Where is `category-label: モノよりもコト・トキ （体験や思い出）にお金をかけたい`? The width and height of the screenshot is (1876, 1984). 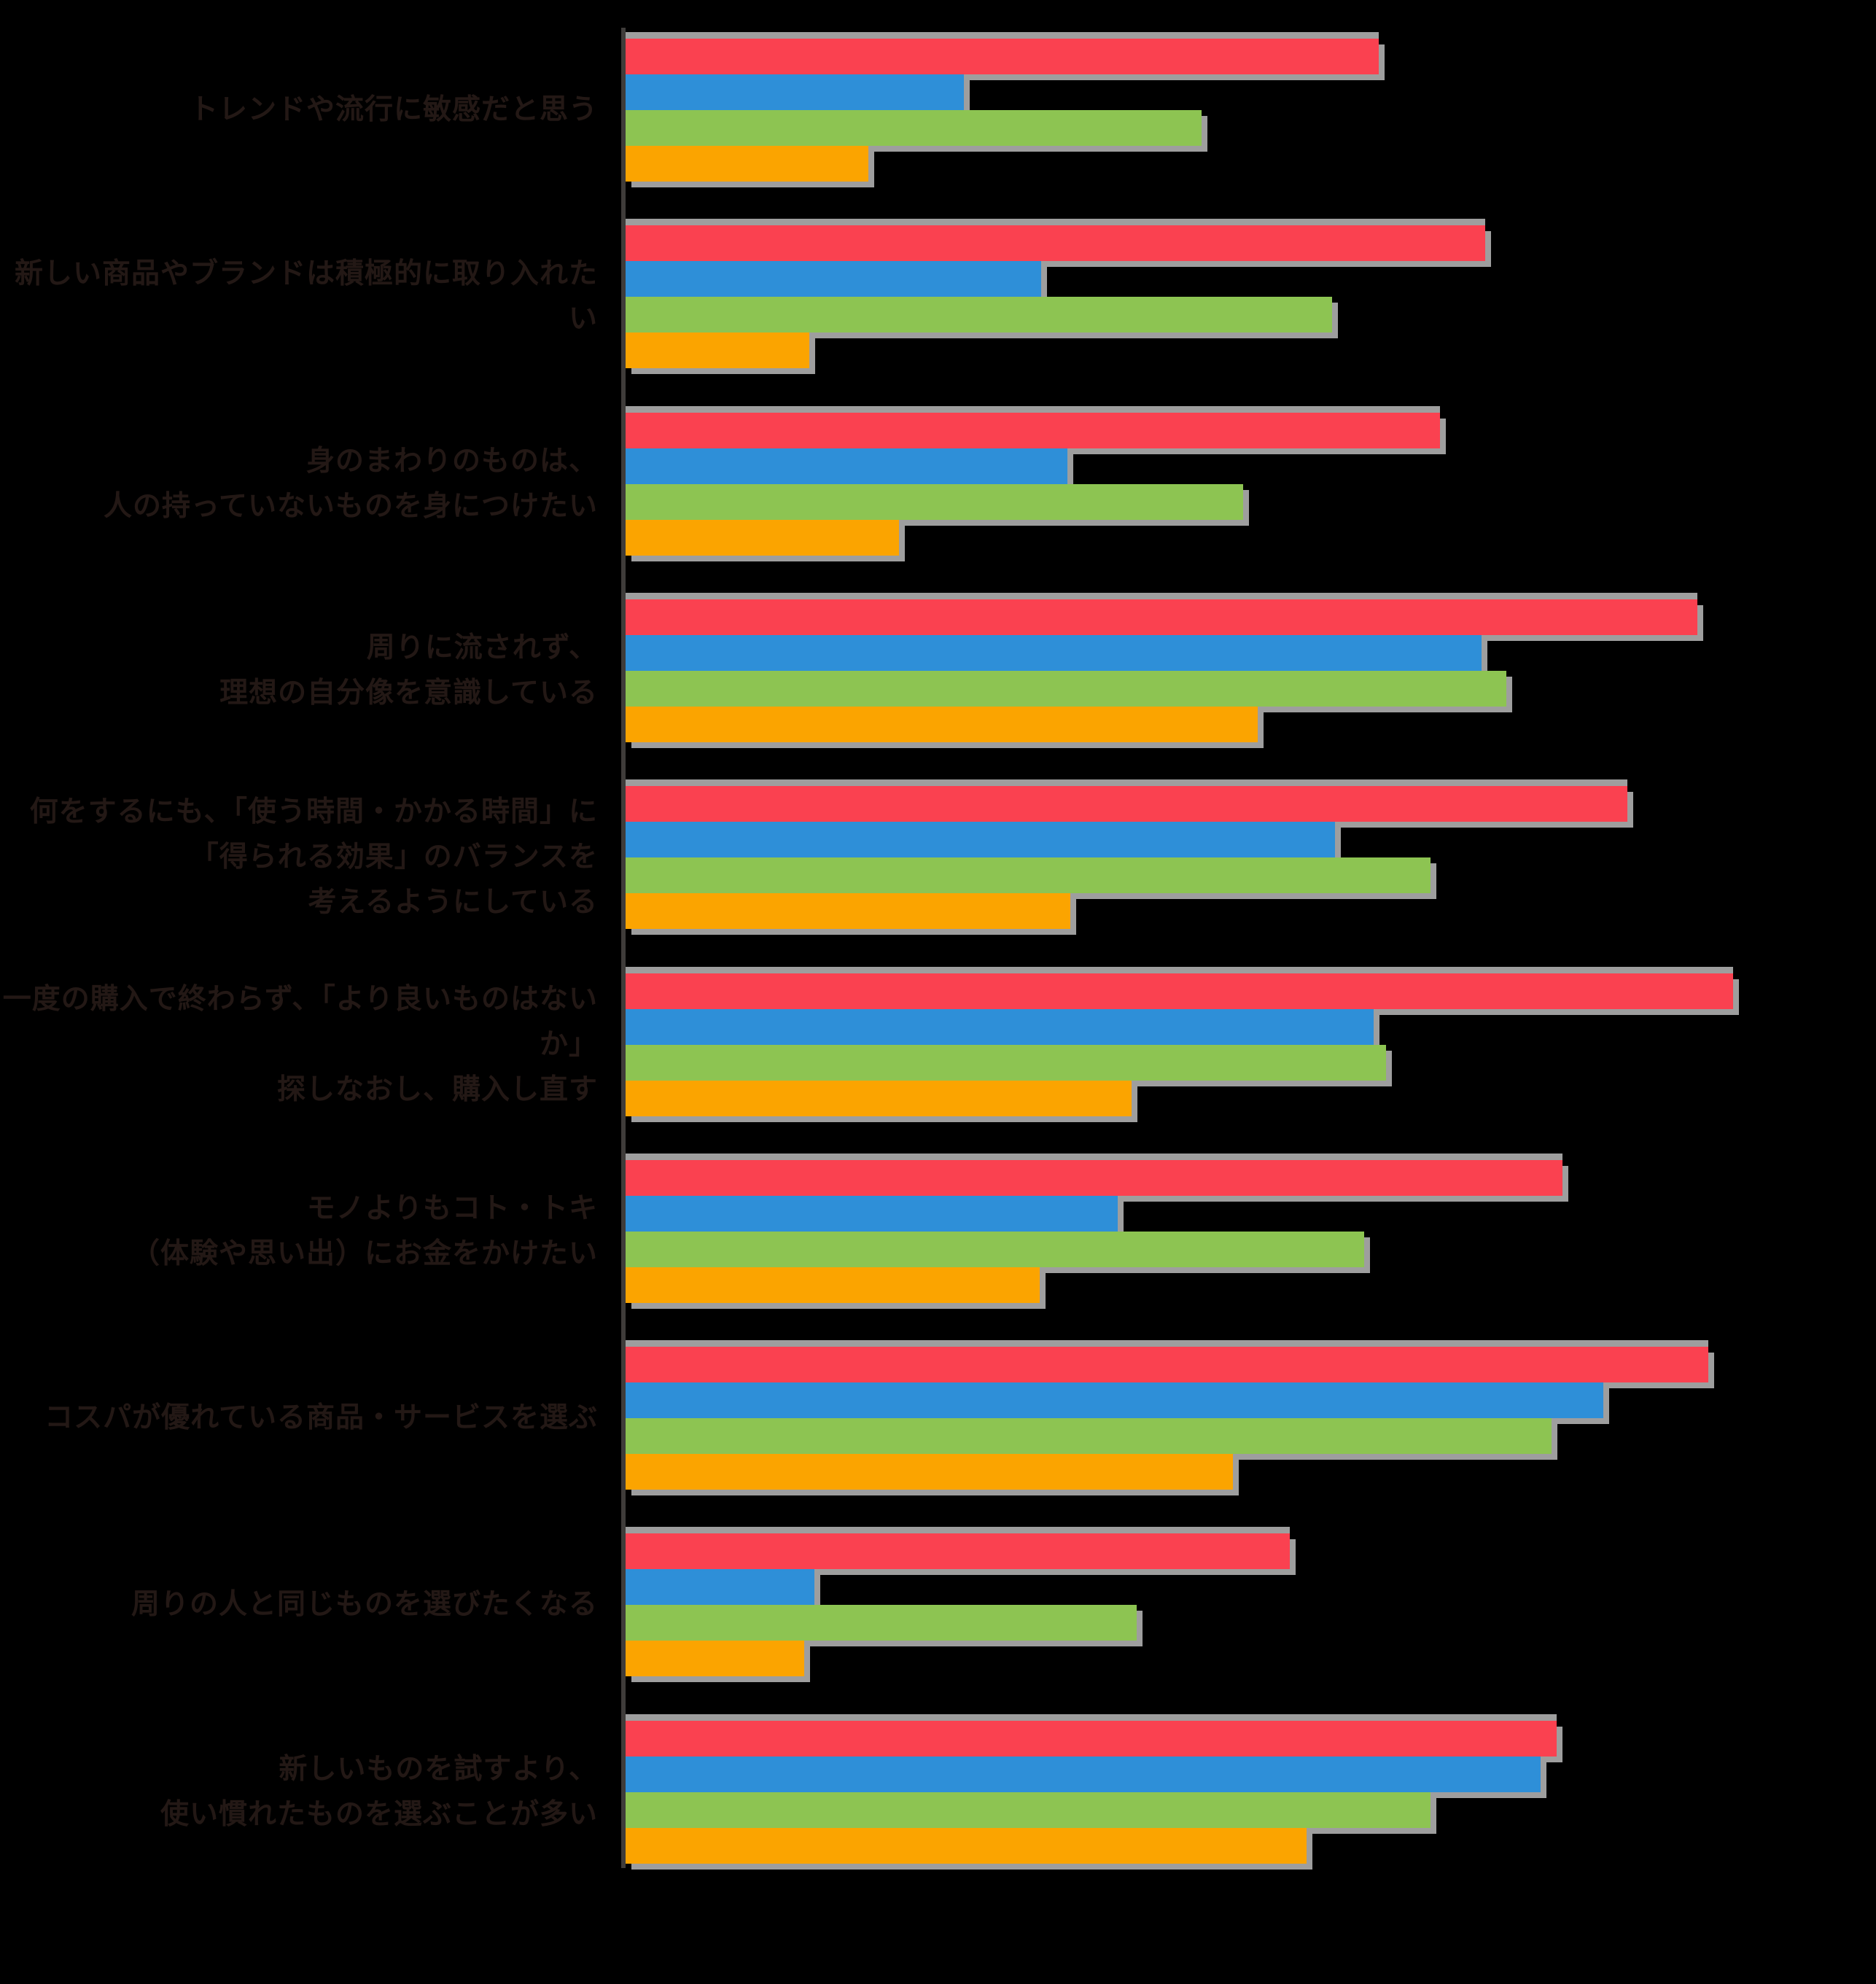 category-label: モノよりもコト・トキ （体験や思い出）にお金をかけたい is located at coordinates (364, 1231).